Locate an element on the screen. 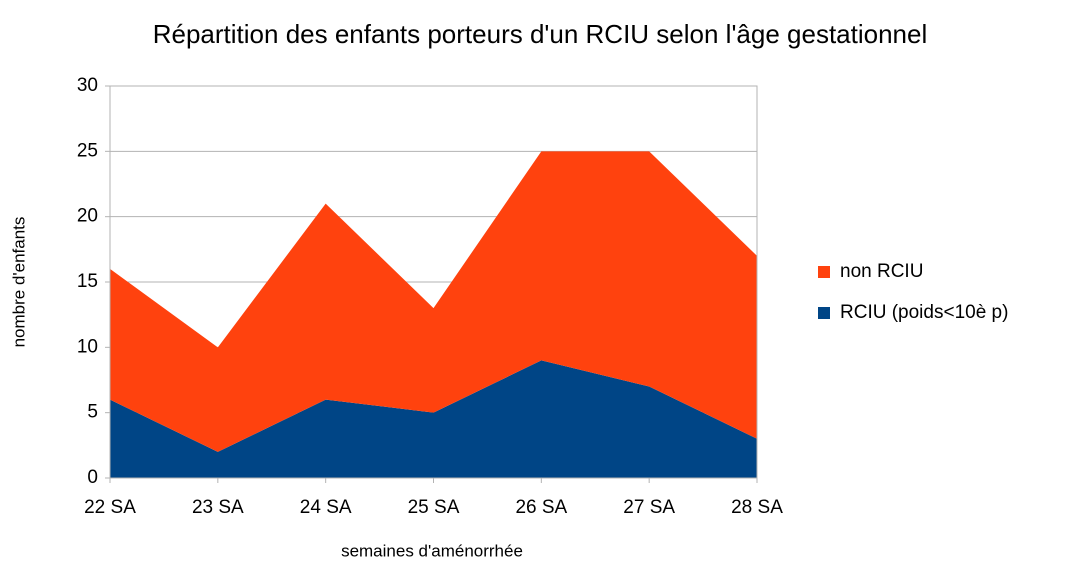  y-tick-label: 20 is located at coordinates (87, 216).